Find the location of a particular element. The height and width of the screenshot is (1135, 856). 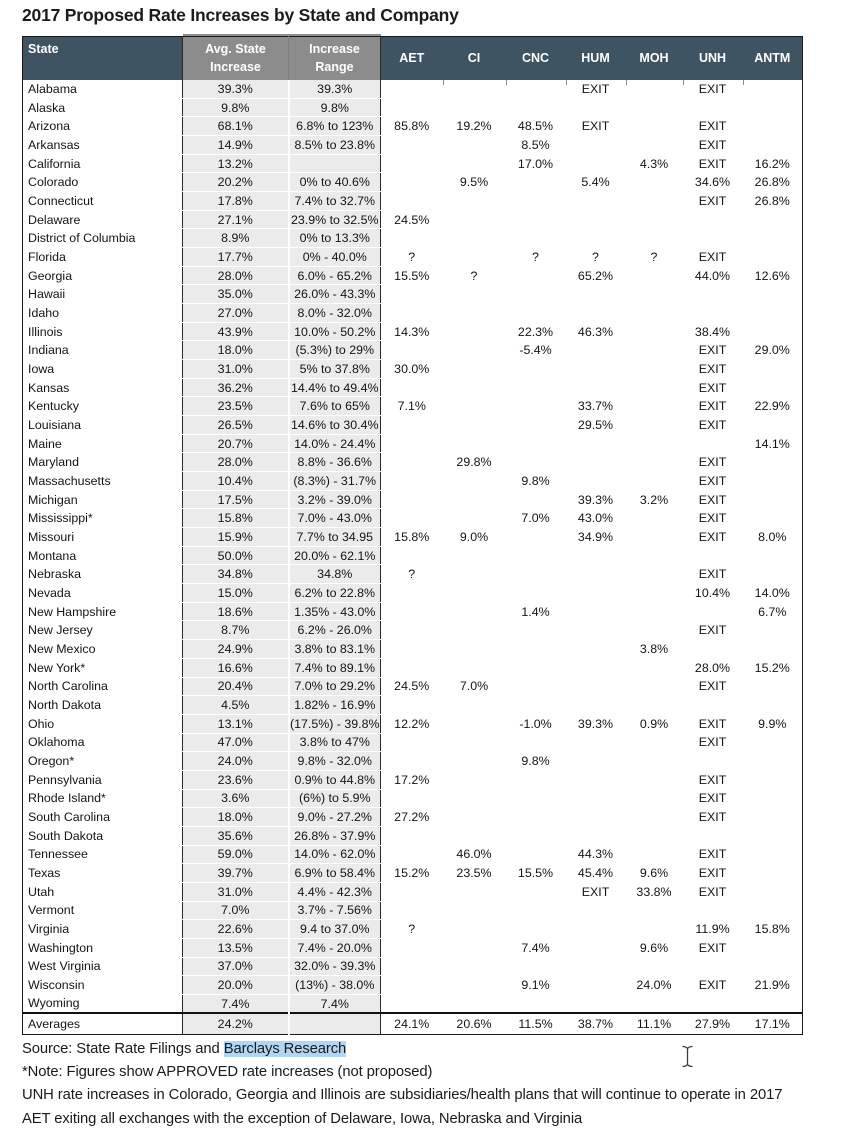

company-value-cell: 26.8% is located at coordinates (772, 182).